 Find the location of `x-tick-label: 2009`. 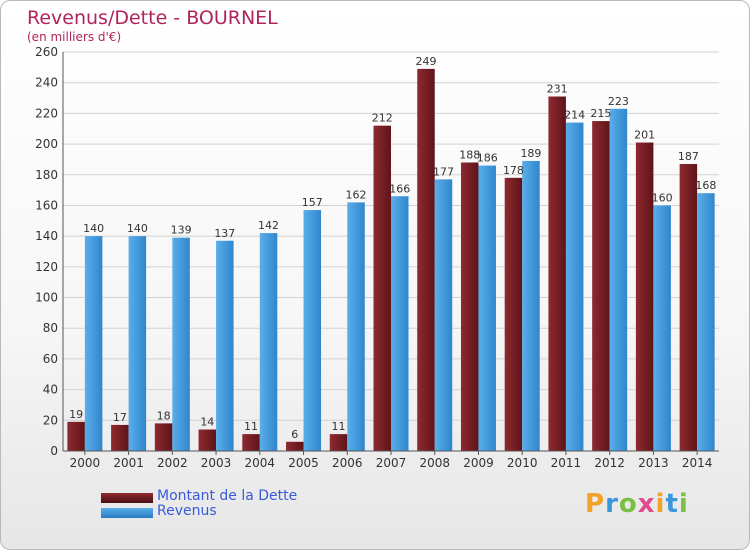

x-tick-label: 2009 is located at coordinates (478, 463).